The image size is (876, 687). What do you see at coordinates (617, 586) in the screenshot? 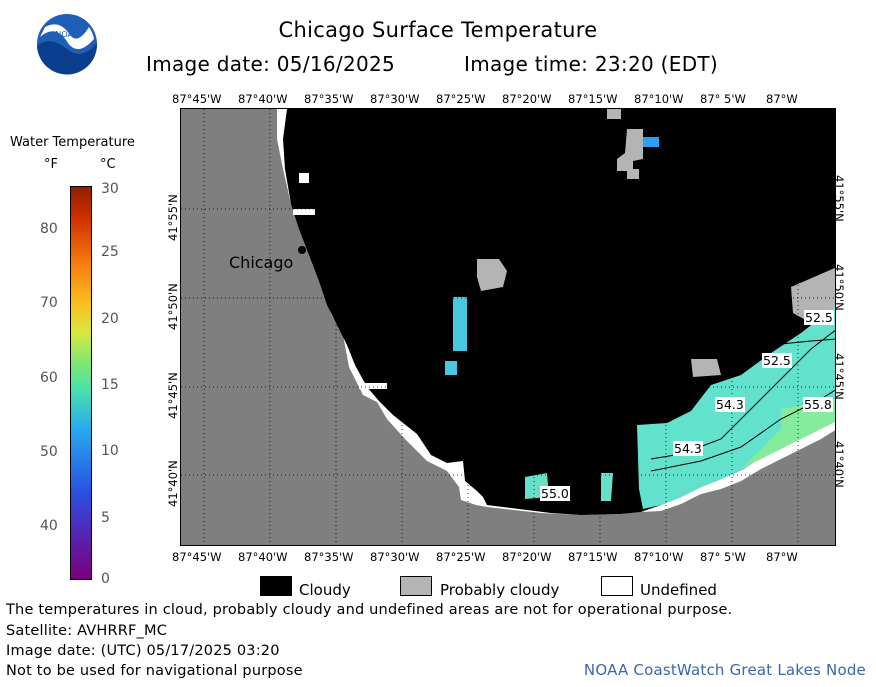
I see `legend-swatch-undefined` at bounding box center [617, 586].